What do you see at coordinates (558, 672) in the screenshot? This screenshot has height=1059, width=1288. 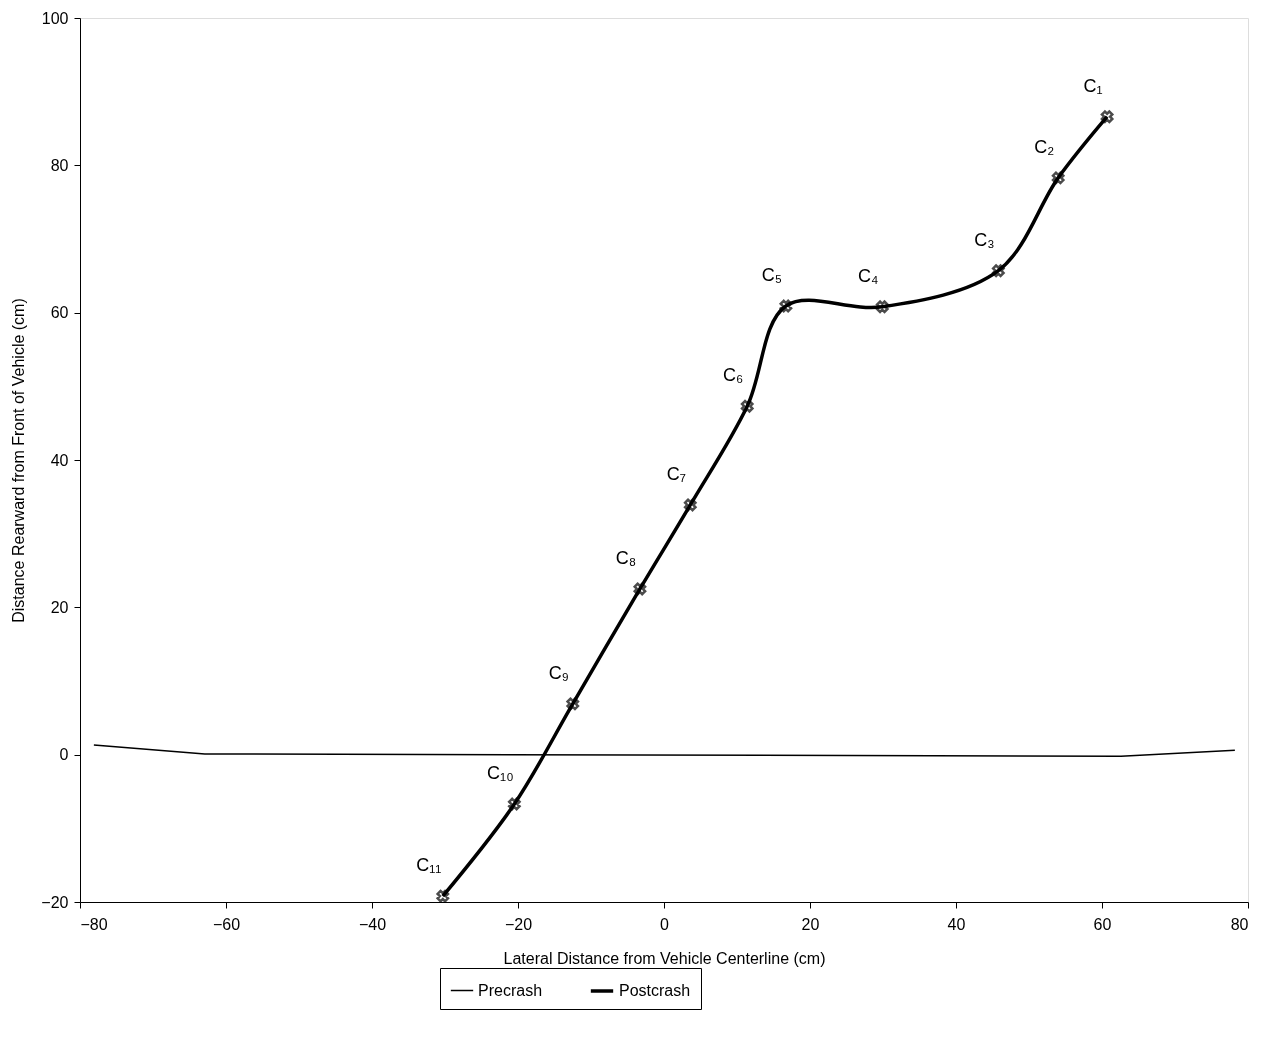 I see `annotation: C₉` at bounding box center [558, 672].